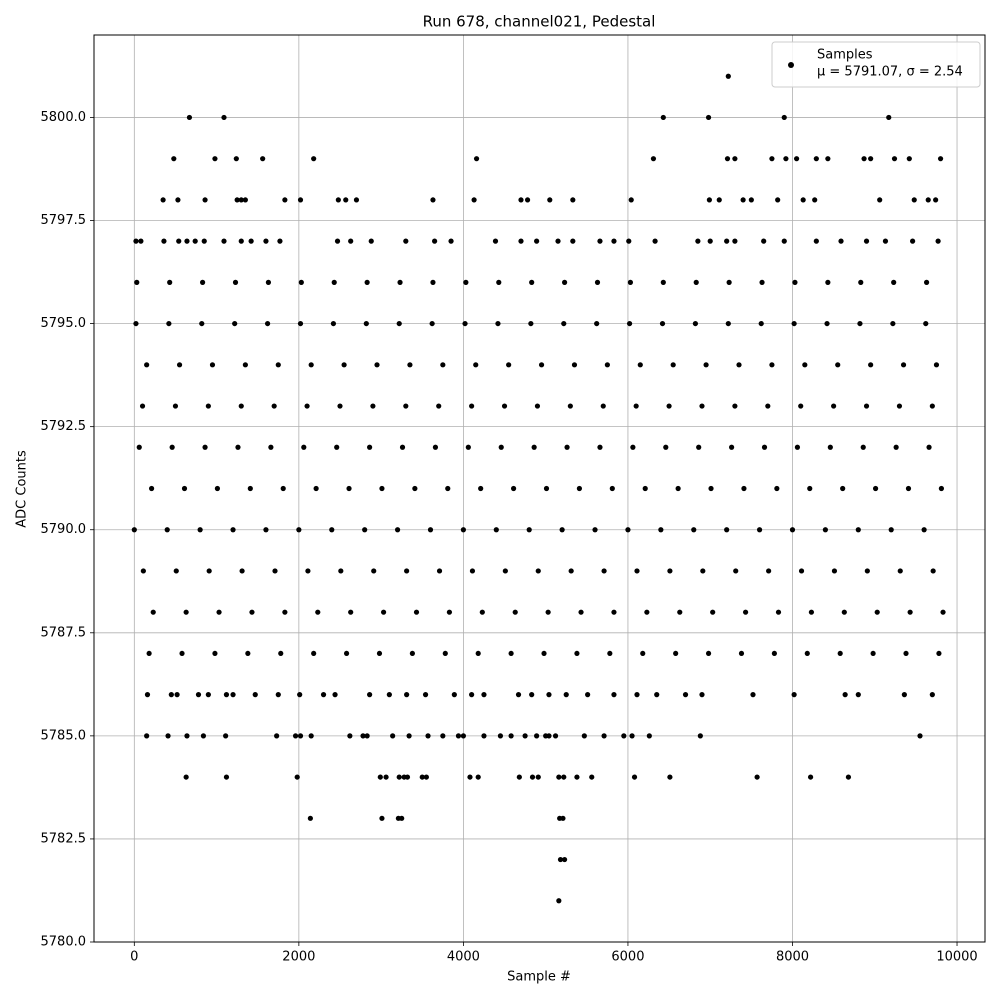 This screenshot has height=1004, width=1000. What do you see at coordinates (627, 957) in the screenshot?
I see `x-tick-label: 6000` at bounding box center [627, 957].